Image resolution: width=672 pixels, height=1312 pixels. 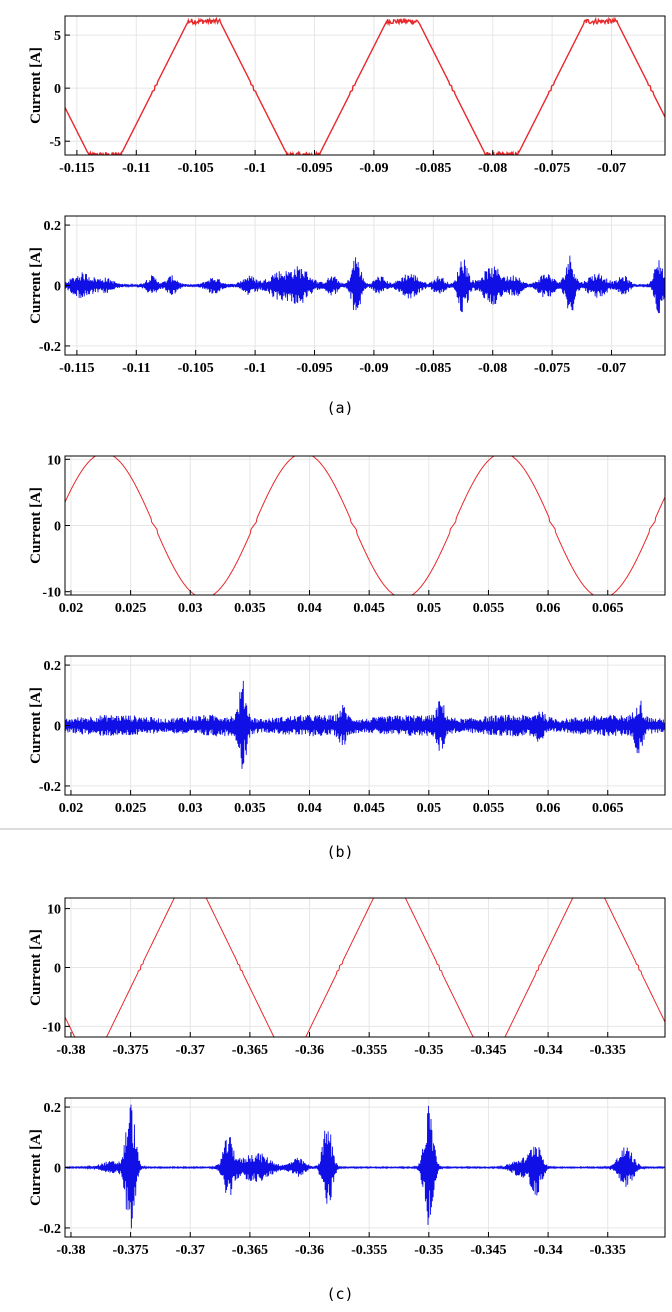 What do you see at coordinates (55, 142) in the screenshot?
I see `y-tick-label: -5` at bounding box center [55, 142].